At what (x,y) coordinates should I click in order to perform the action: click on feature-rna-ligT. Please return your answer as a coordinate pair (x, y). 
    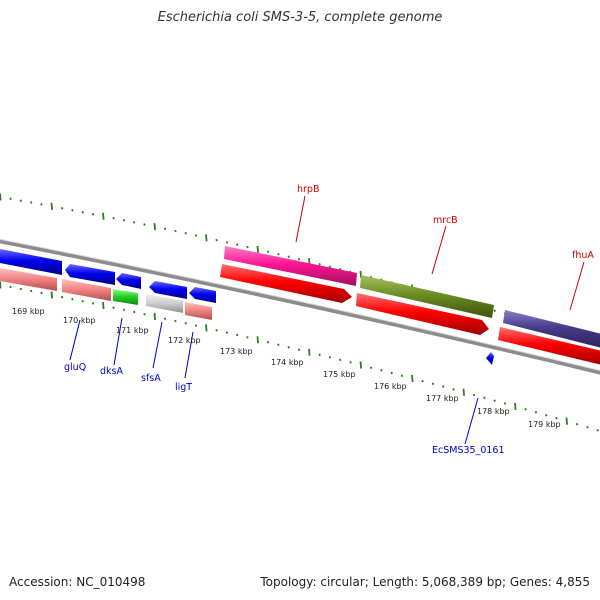
    Looking at the image, I should click on (198, 311).